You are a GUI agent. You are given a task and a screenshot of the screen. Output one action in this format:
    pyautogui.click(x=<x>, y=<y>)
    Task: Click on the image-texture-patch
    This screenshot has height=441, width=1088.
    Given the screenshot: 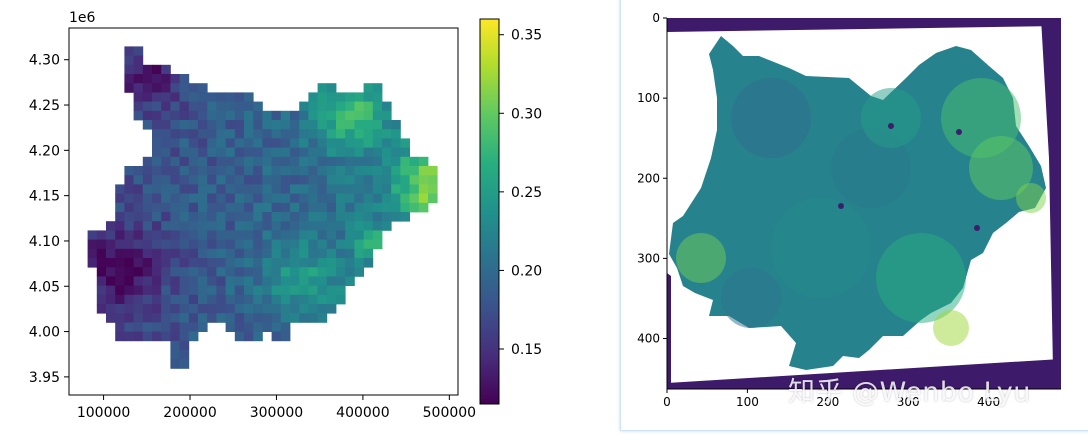 What is the action you would take?
    pyautogui.click(x=751, y=298)
    